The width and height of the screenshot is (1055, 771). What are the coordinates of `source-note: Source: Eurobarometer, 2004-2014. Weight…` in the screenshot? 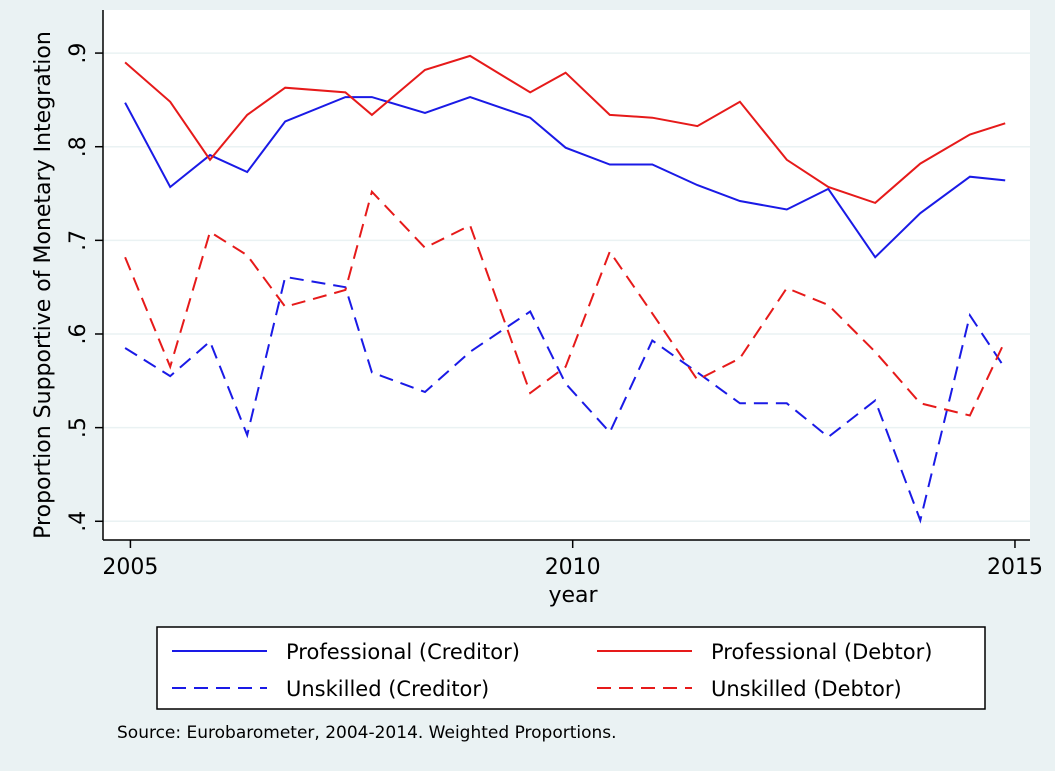 It's located at (367, 733).